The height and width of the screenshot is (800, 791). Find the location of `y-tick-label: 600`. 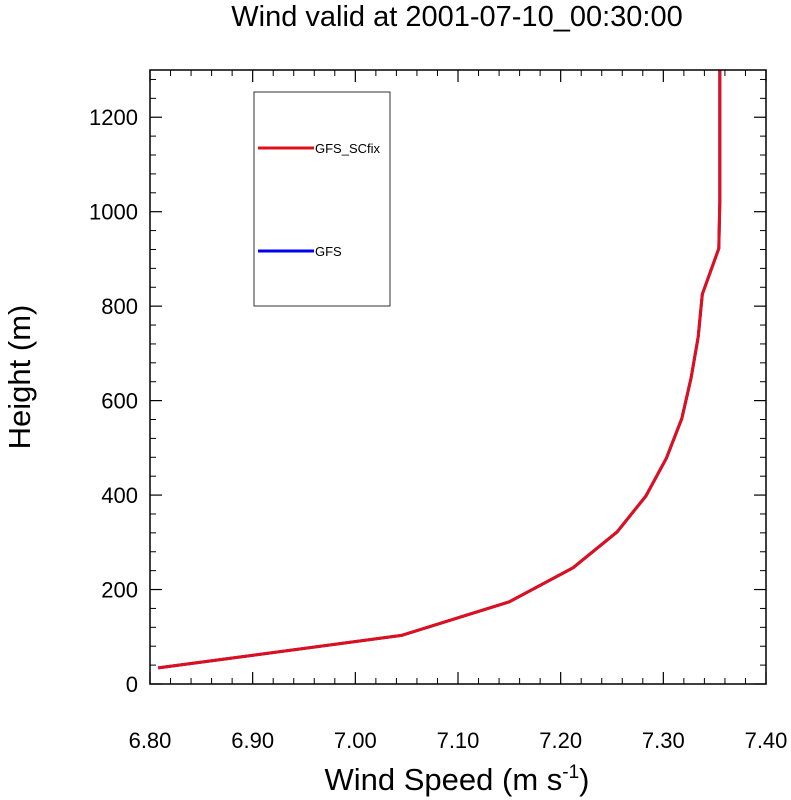

y-tick-label: 600 is located at coordinates (119, 401).